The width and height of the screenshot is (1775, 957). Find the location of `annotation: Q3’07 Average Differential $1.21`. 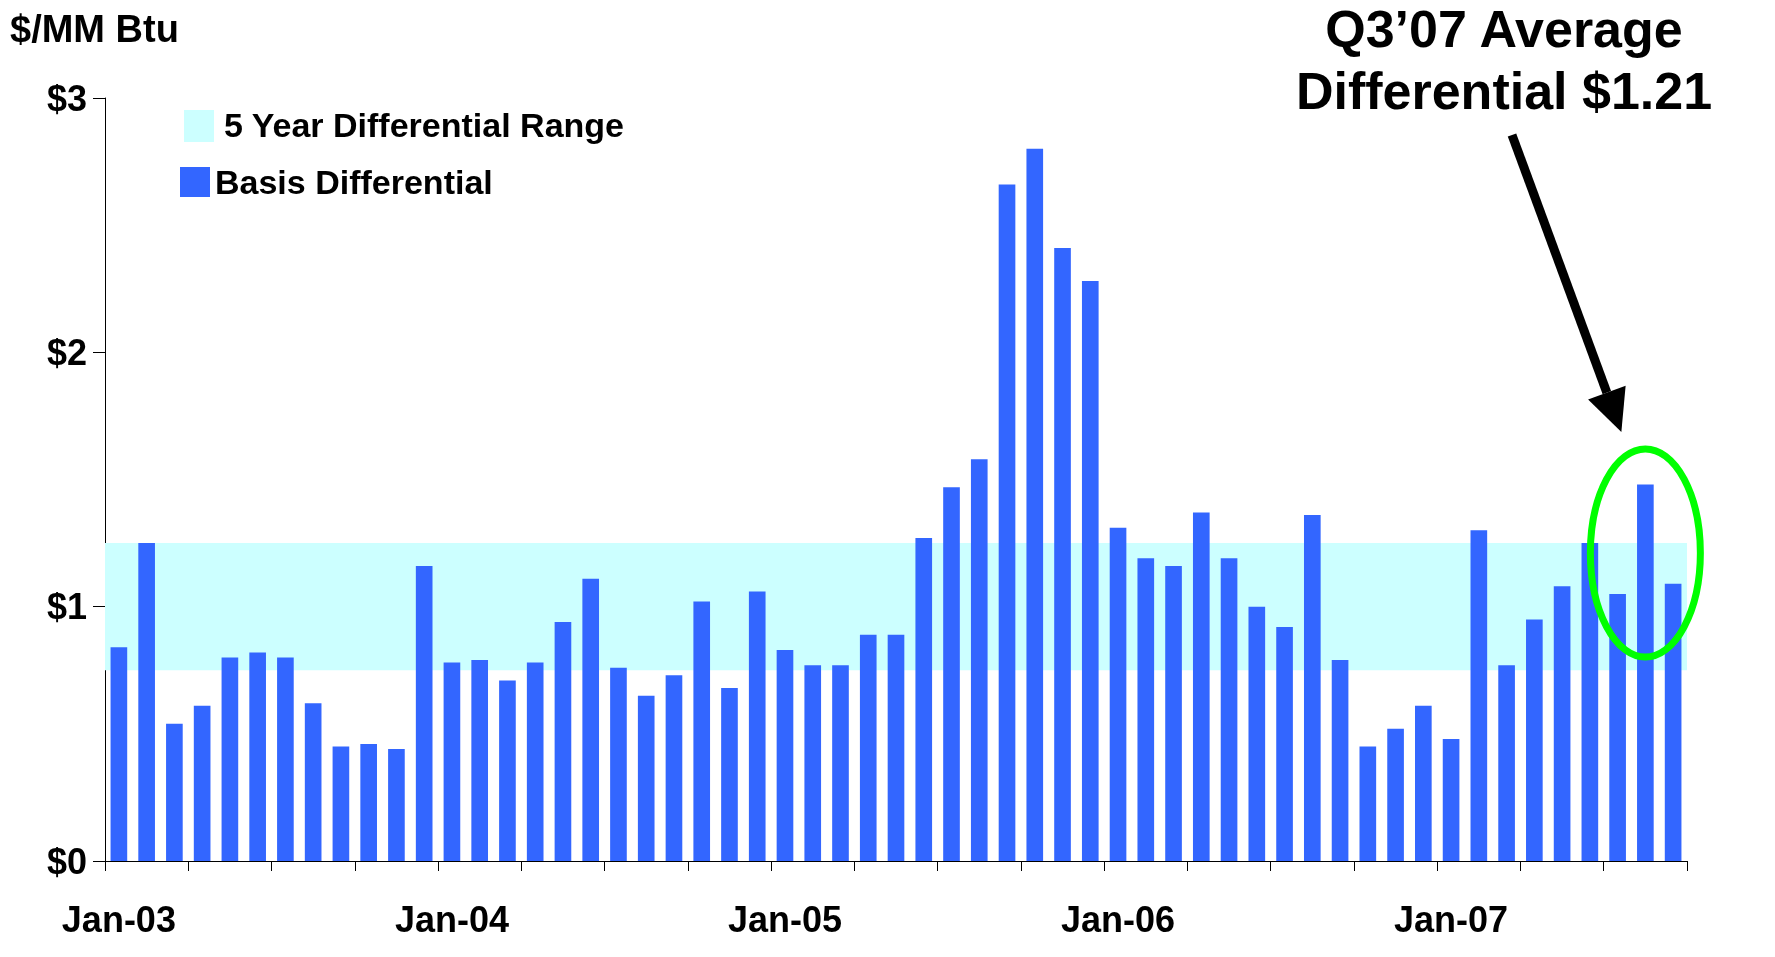

annotation: Q3’07 Average Differential $1.21 is located at coordinates (1504, 61).